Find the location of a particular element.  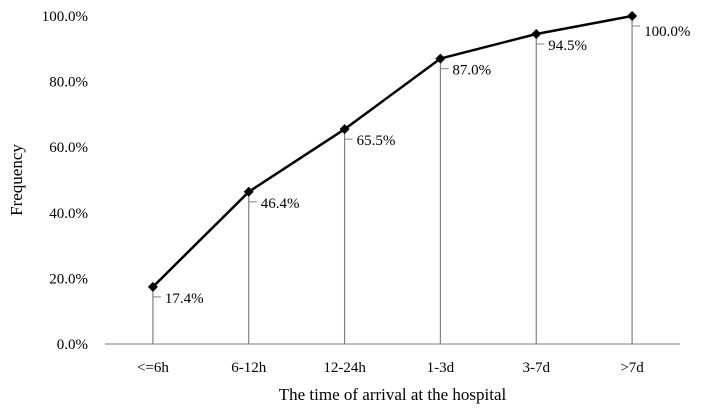

y-axis-title: Frequency is located at coordinates (16, 180).